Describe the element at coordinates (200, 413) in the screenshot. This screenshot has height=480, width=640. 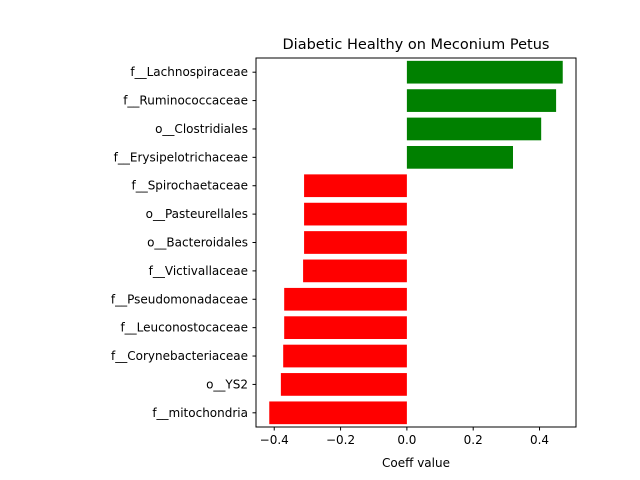
I see `y-tick-label: f__mitochondria` at that location.